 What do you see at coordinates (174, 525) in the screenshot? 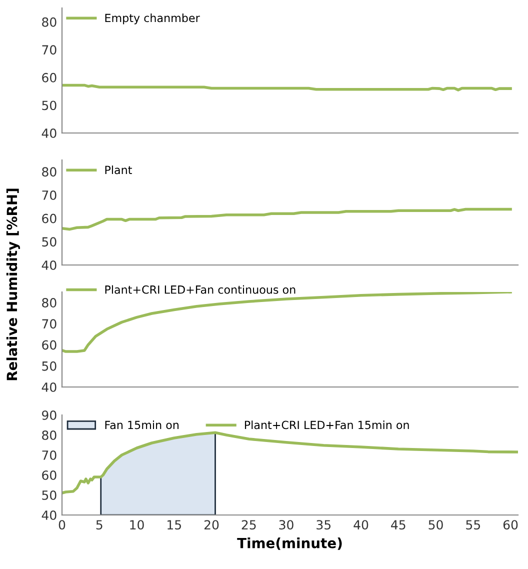
I see `x-tick-label: 15` at bounding box center [174, 525].